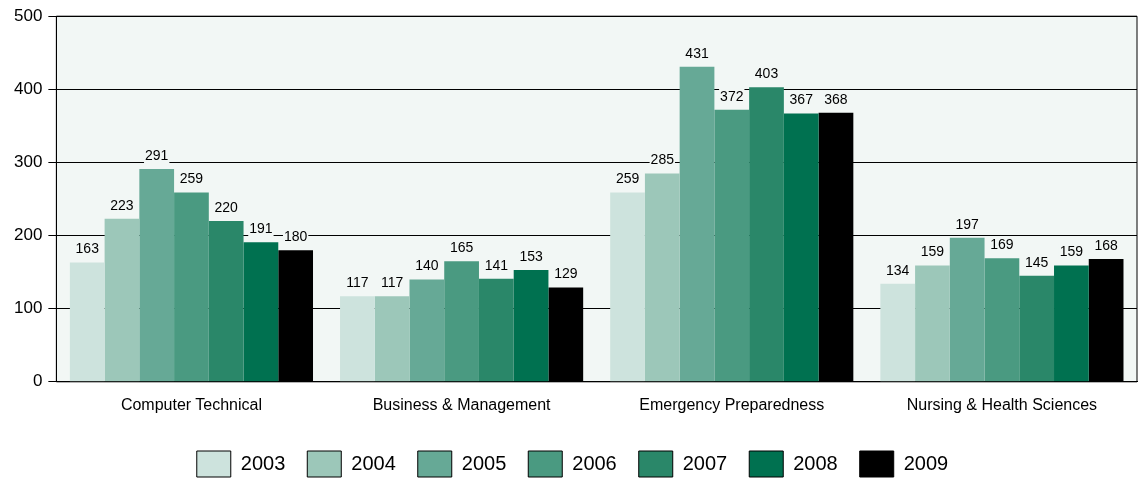  I want to click on data-label: 291, so click(157, 154).